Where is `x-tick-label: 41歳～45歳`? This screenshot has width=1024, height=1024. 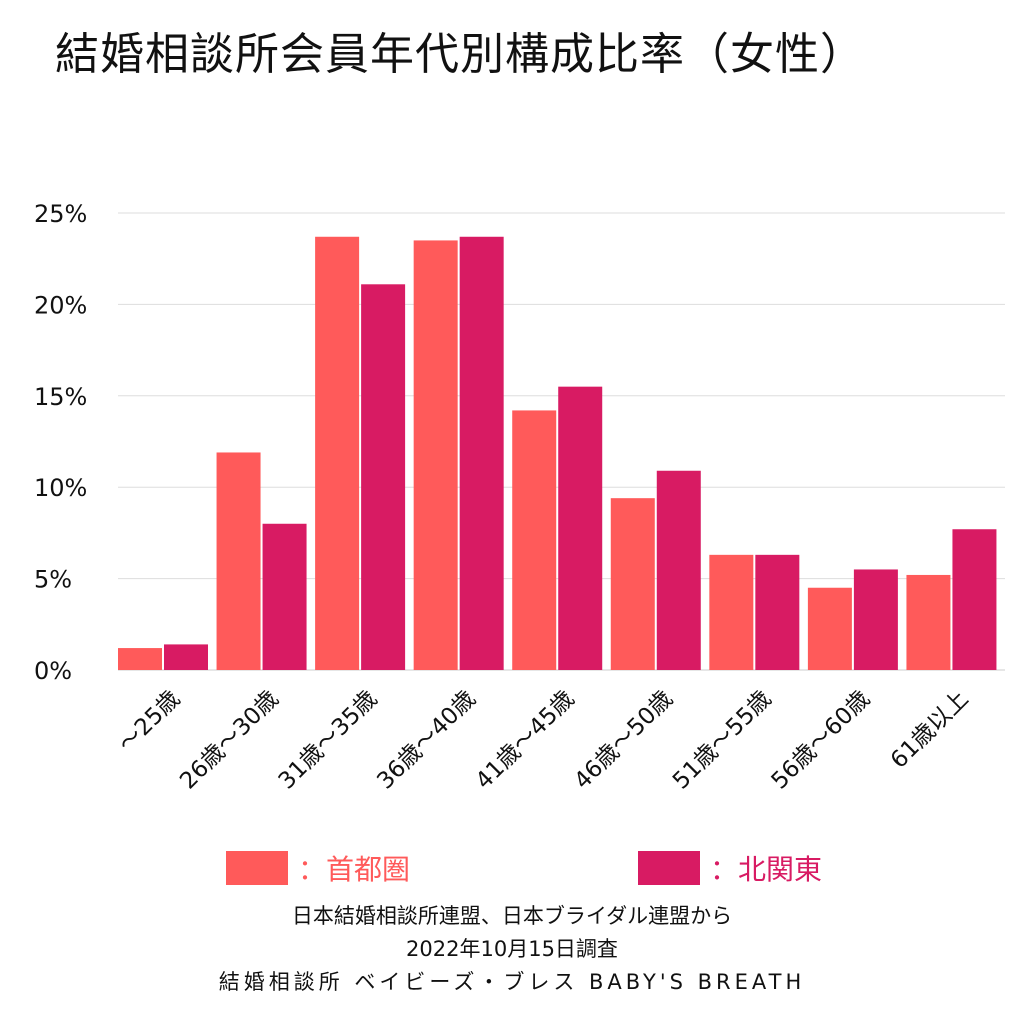 x-tick-label: 41歳～45歳 is located at coordinates (525, 740).